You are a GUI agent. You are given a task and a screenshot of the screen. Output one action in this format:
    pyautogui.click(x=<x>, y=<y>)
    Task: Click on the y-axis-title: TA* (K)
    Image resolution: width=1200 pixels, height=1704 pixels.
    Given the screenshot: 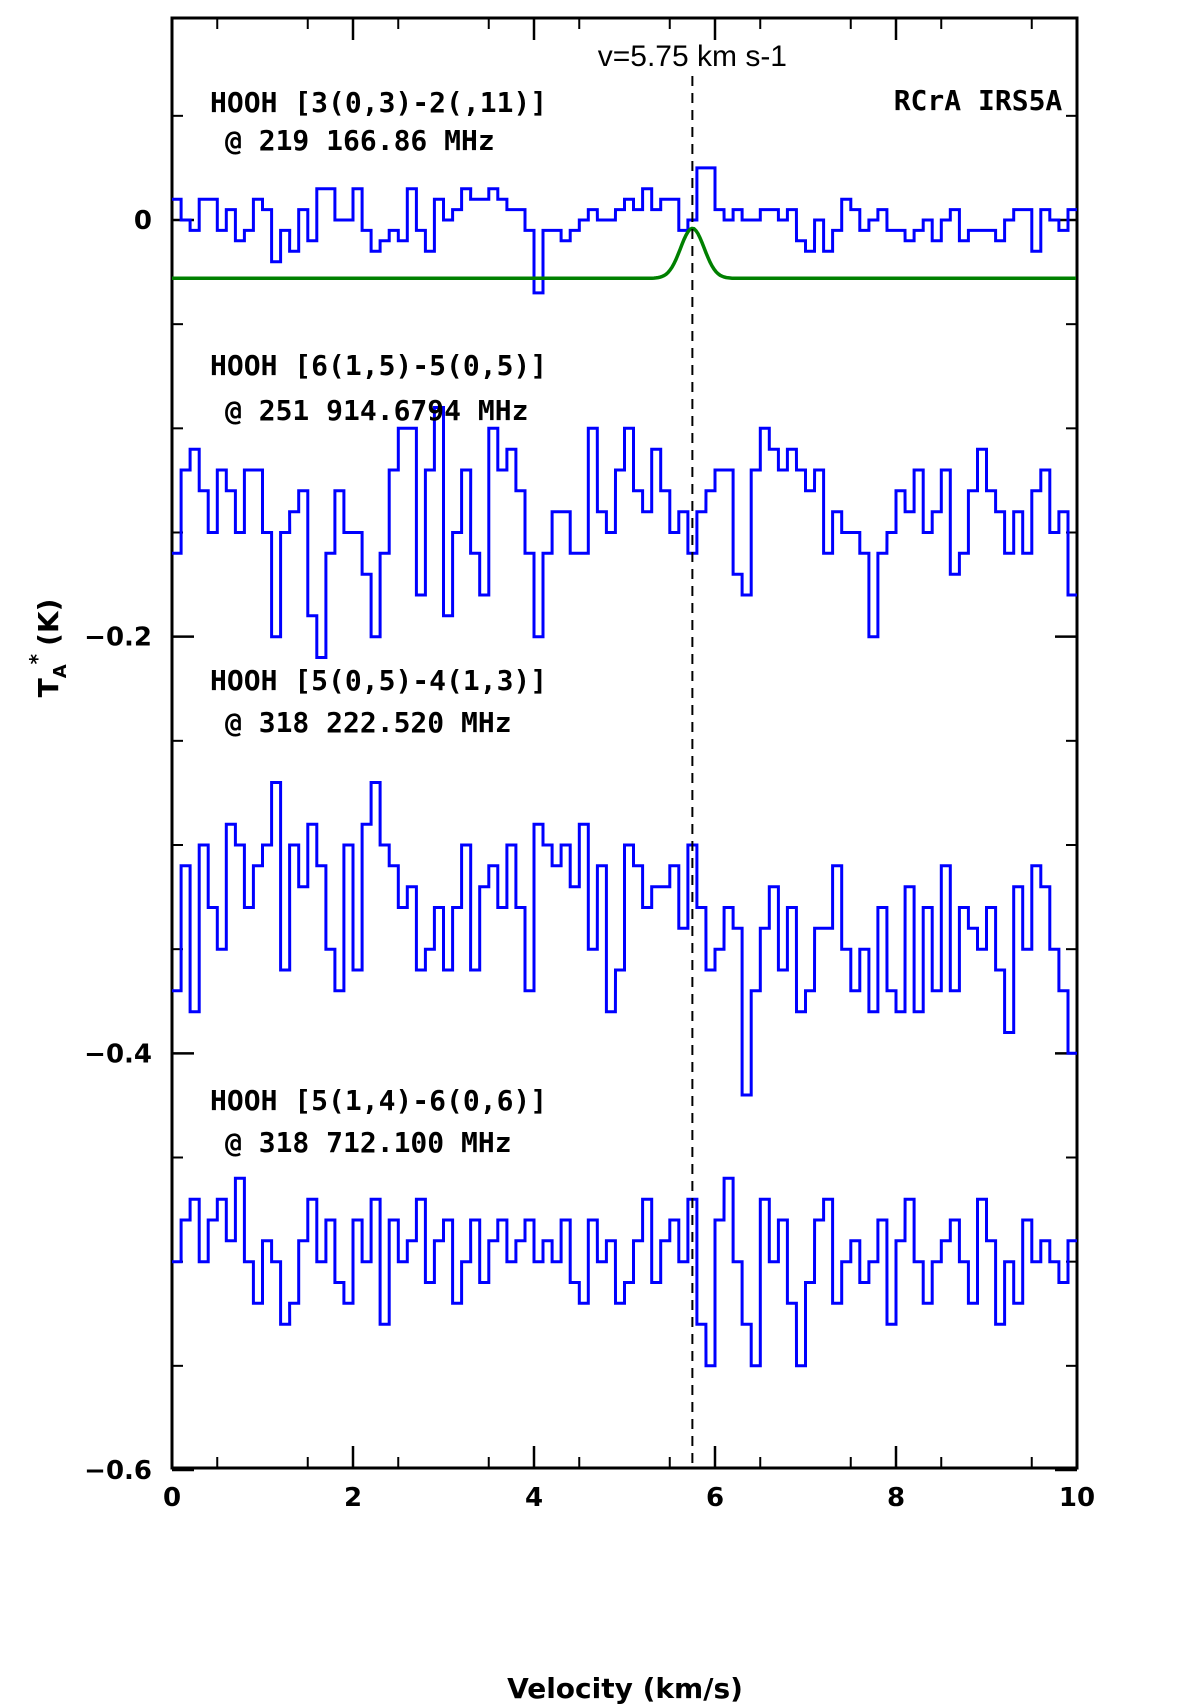 What is the action you would take?
    pyautogui.click(x=48, y=648)
    